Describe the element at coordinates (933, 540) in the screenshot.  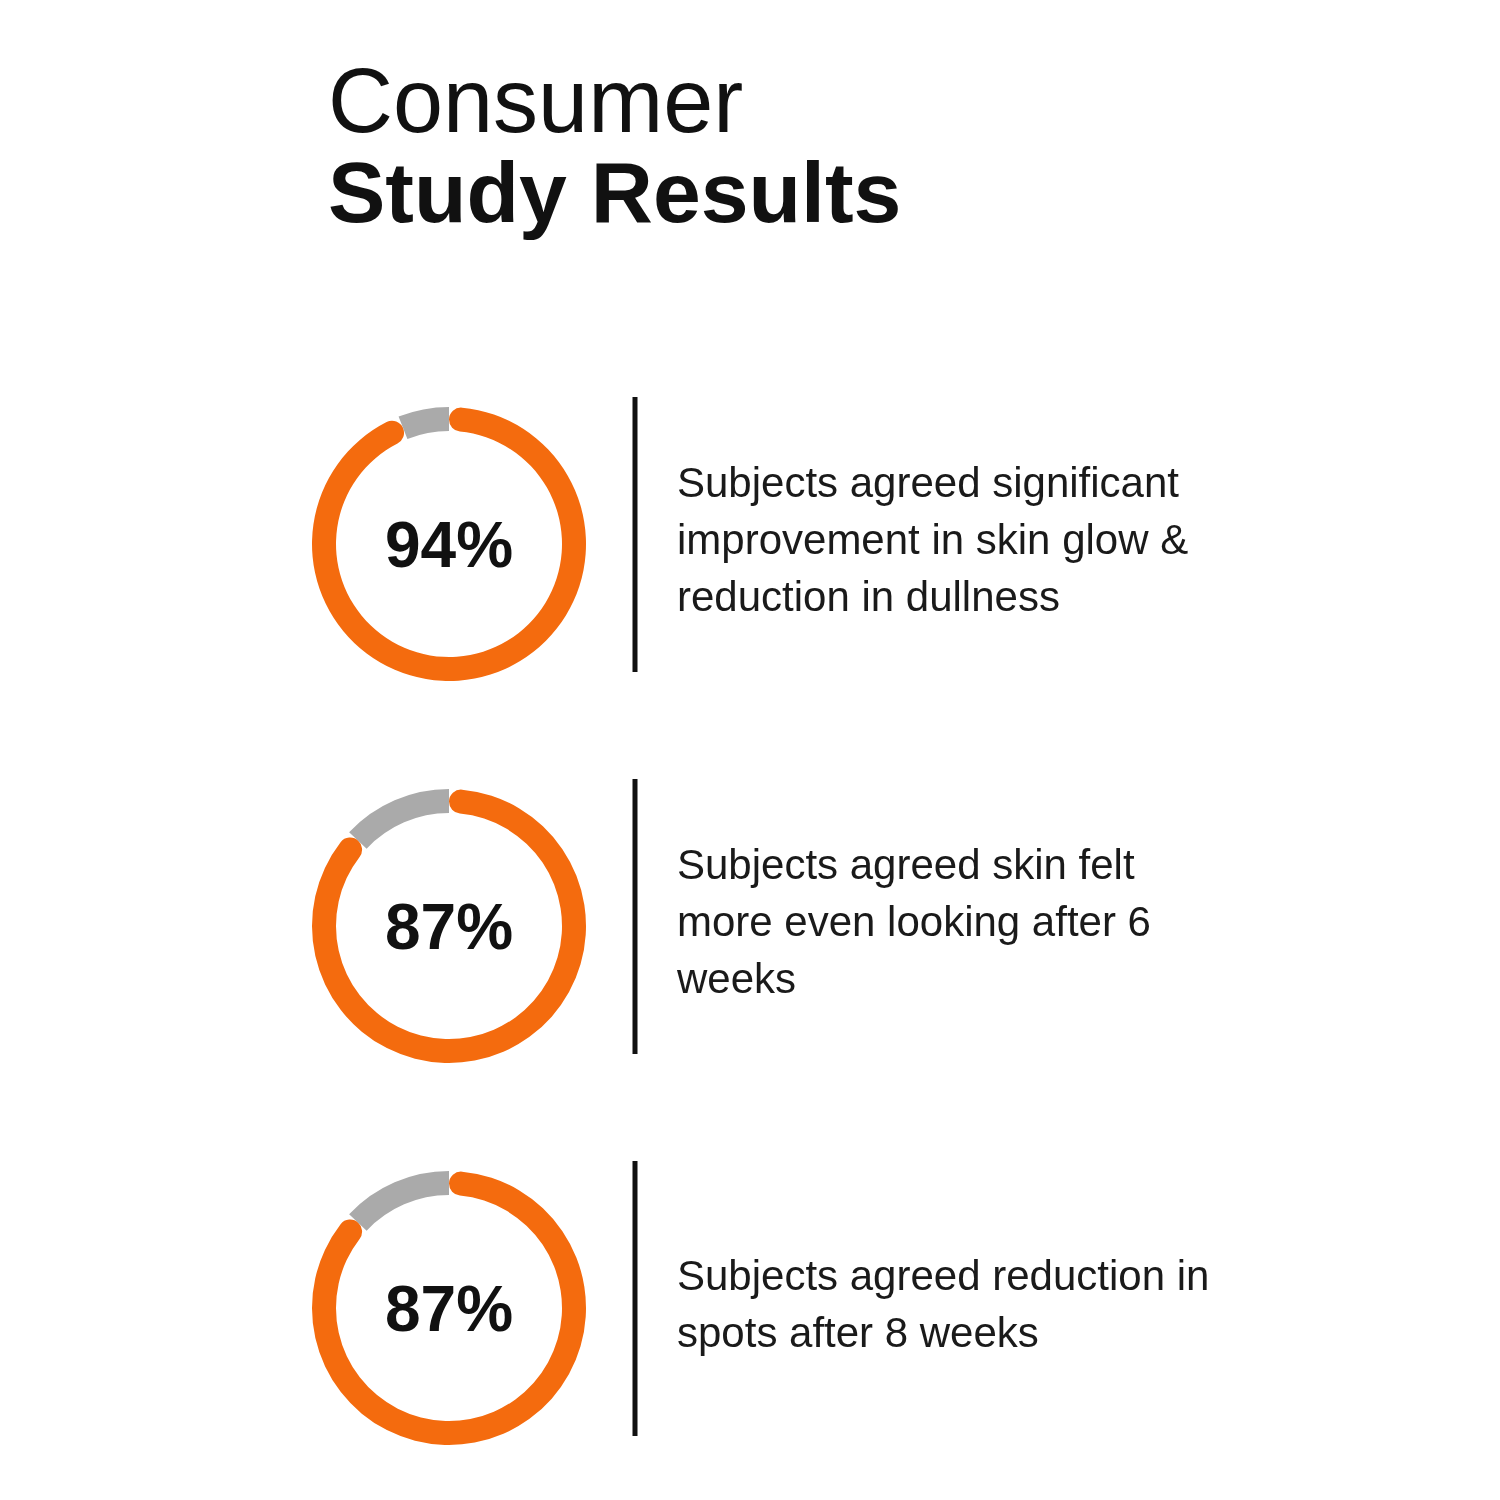
I see `text: Subjects agreed significant improvement in skin glow & reduction in dullness` at that location.